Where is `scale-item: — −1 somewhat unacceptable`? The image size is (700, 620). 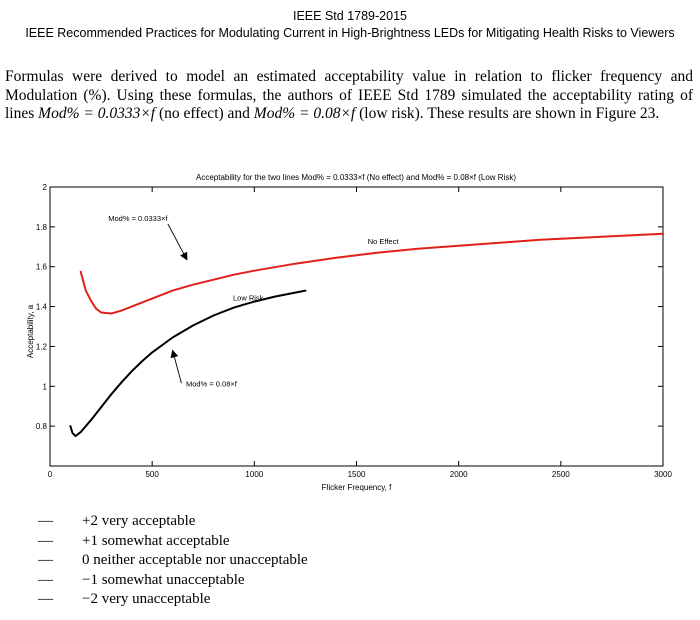 scale-item: — −1 somewhat unacceptable is located at coordinates (173, 581).